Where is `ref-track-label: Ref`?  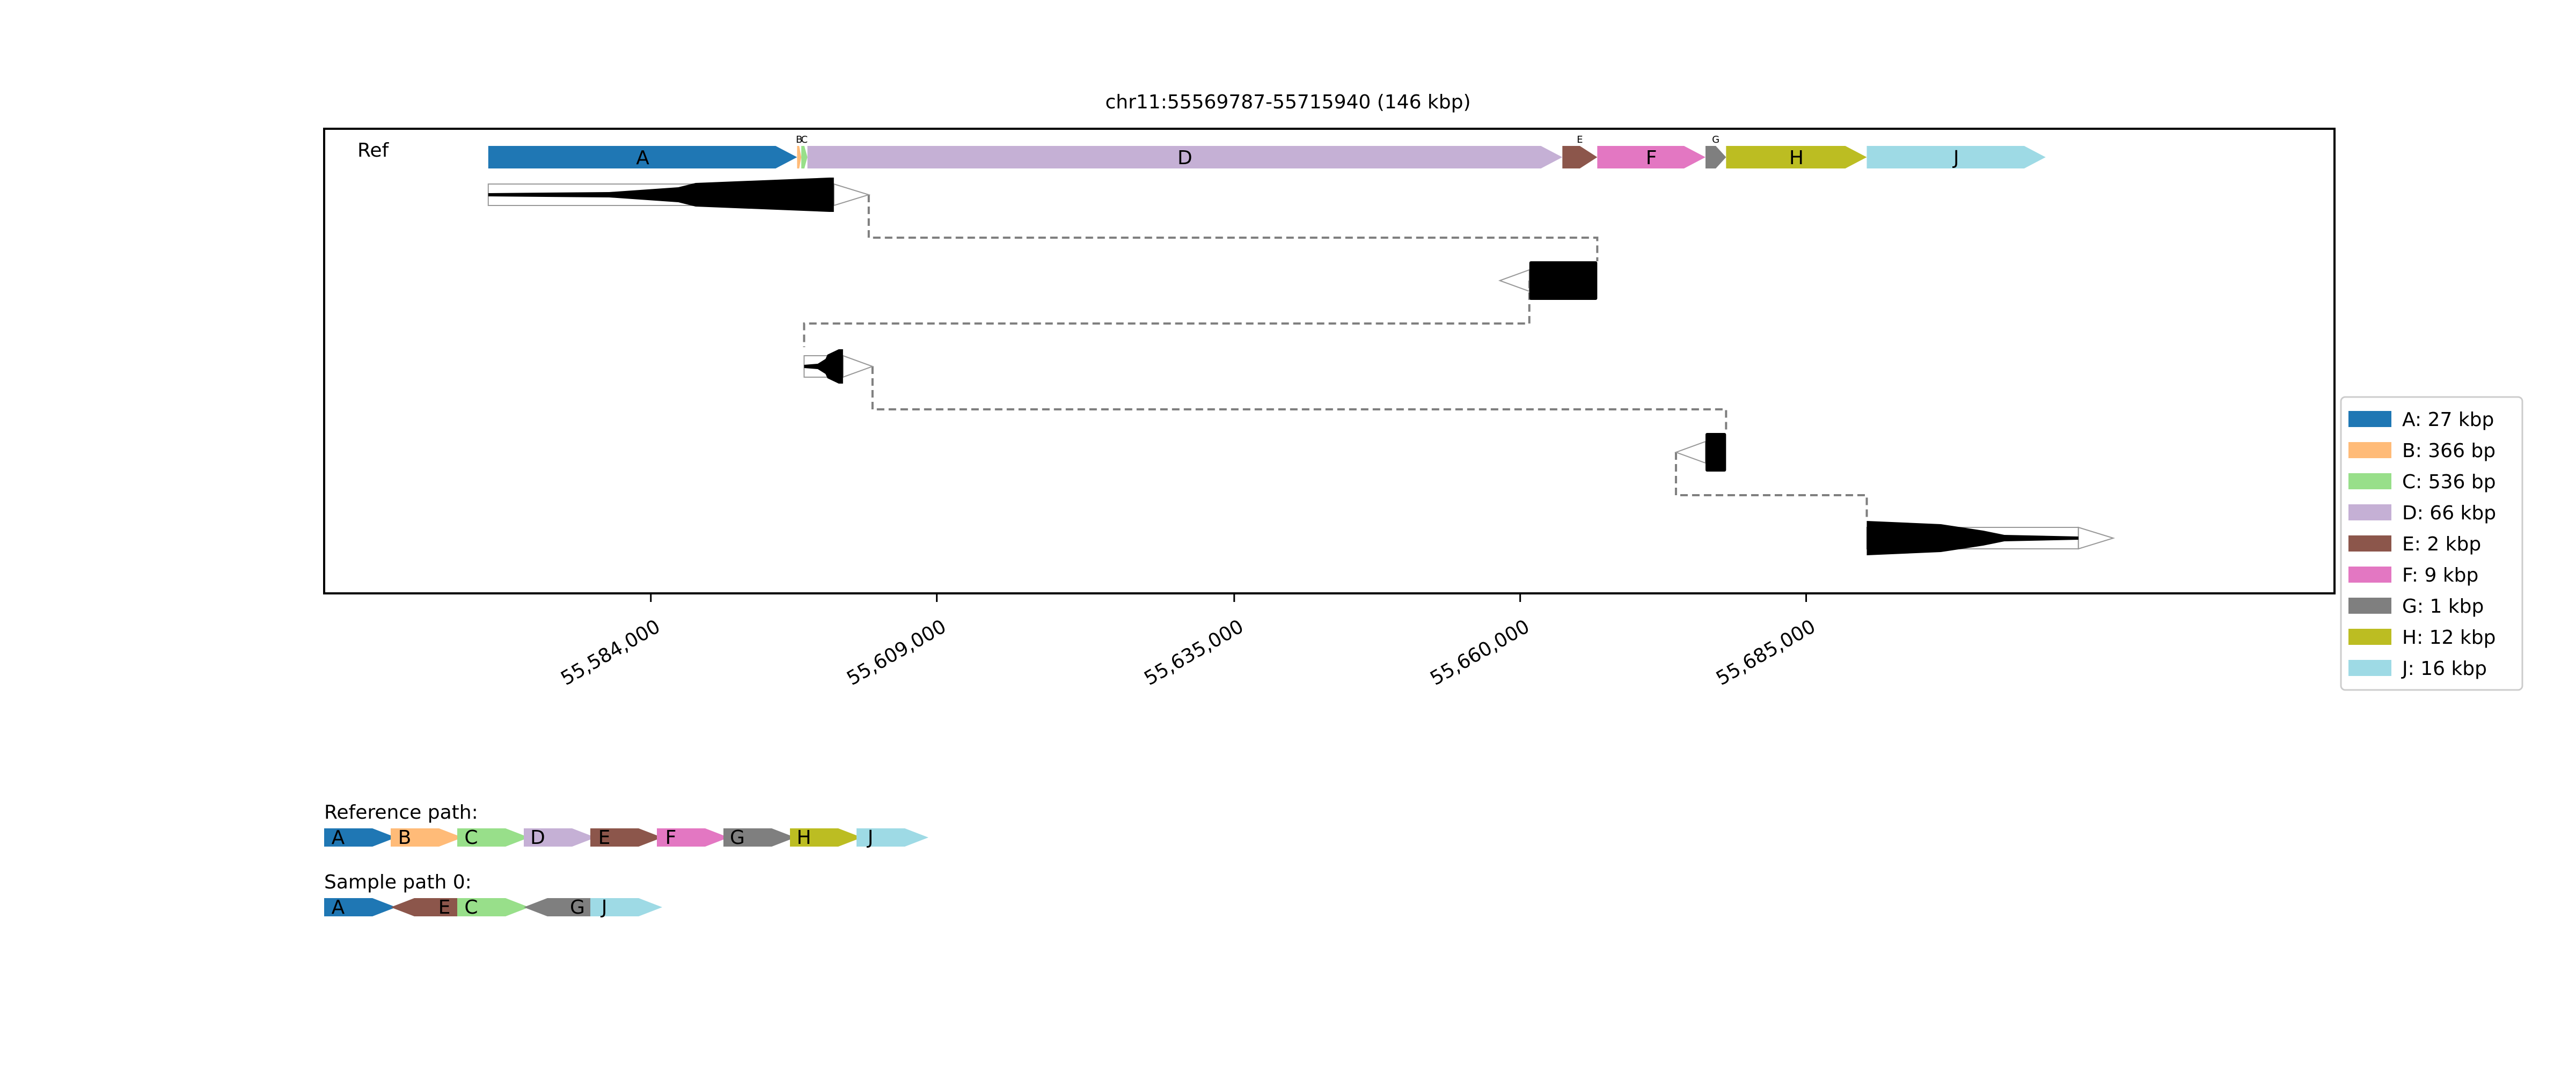
ref-track-label: Ref is located at coordinates (373, 150).